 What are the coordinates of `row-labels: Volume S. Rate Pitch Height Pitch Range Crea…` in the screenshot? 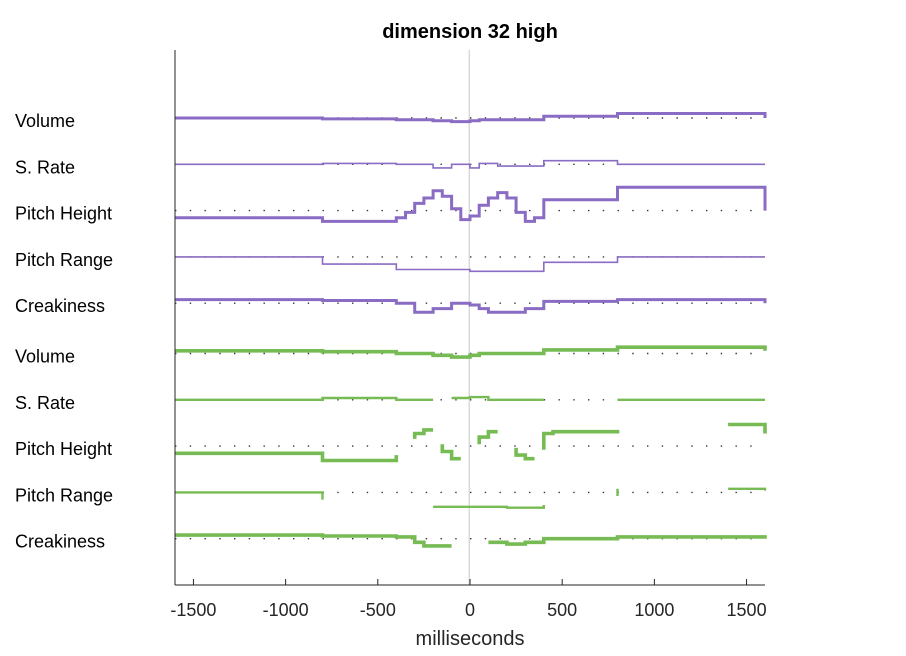 It's located at (64, 331).